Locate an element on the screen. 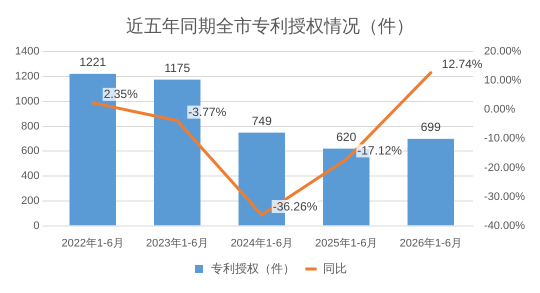  data-label: -3.77% is located at coordinates (207, 111).